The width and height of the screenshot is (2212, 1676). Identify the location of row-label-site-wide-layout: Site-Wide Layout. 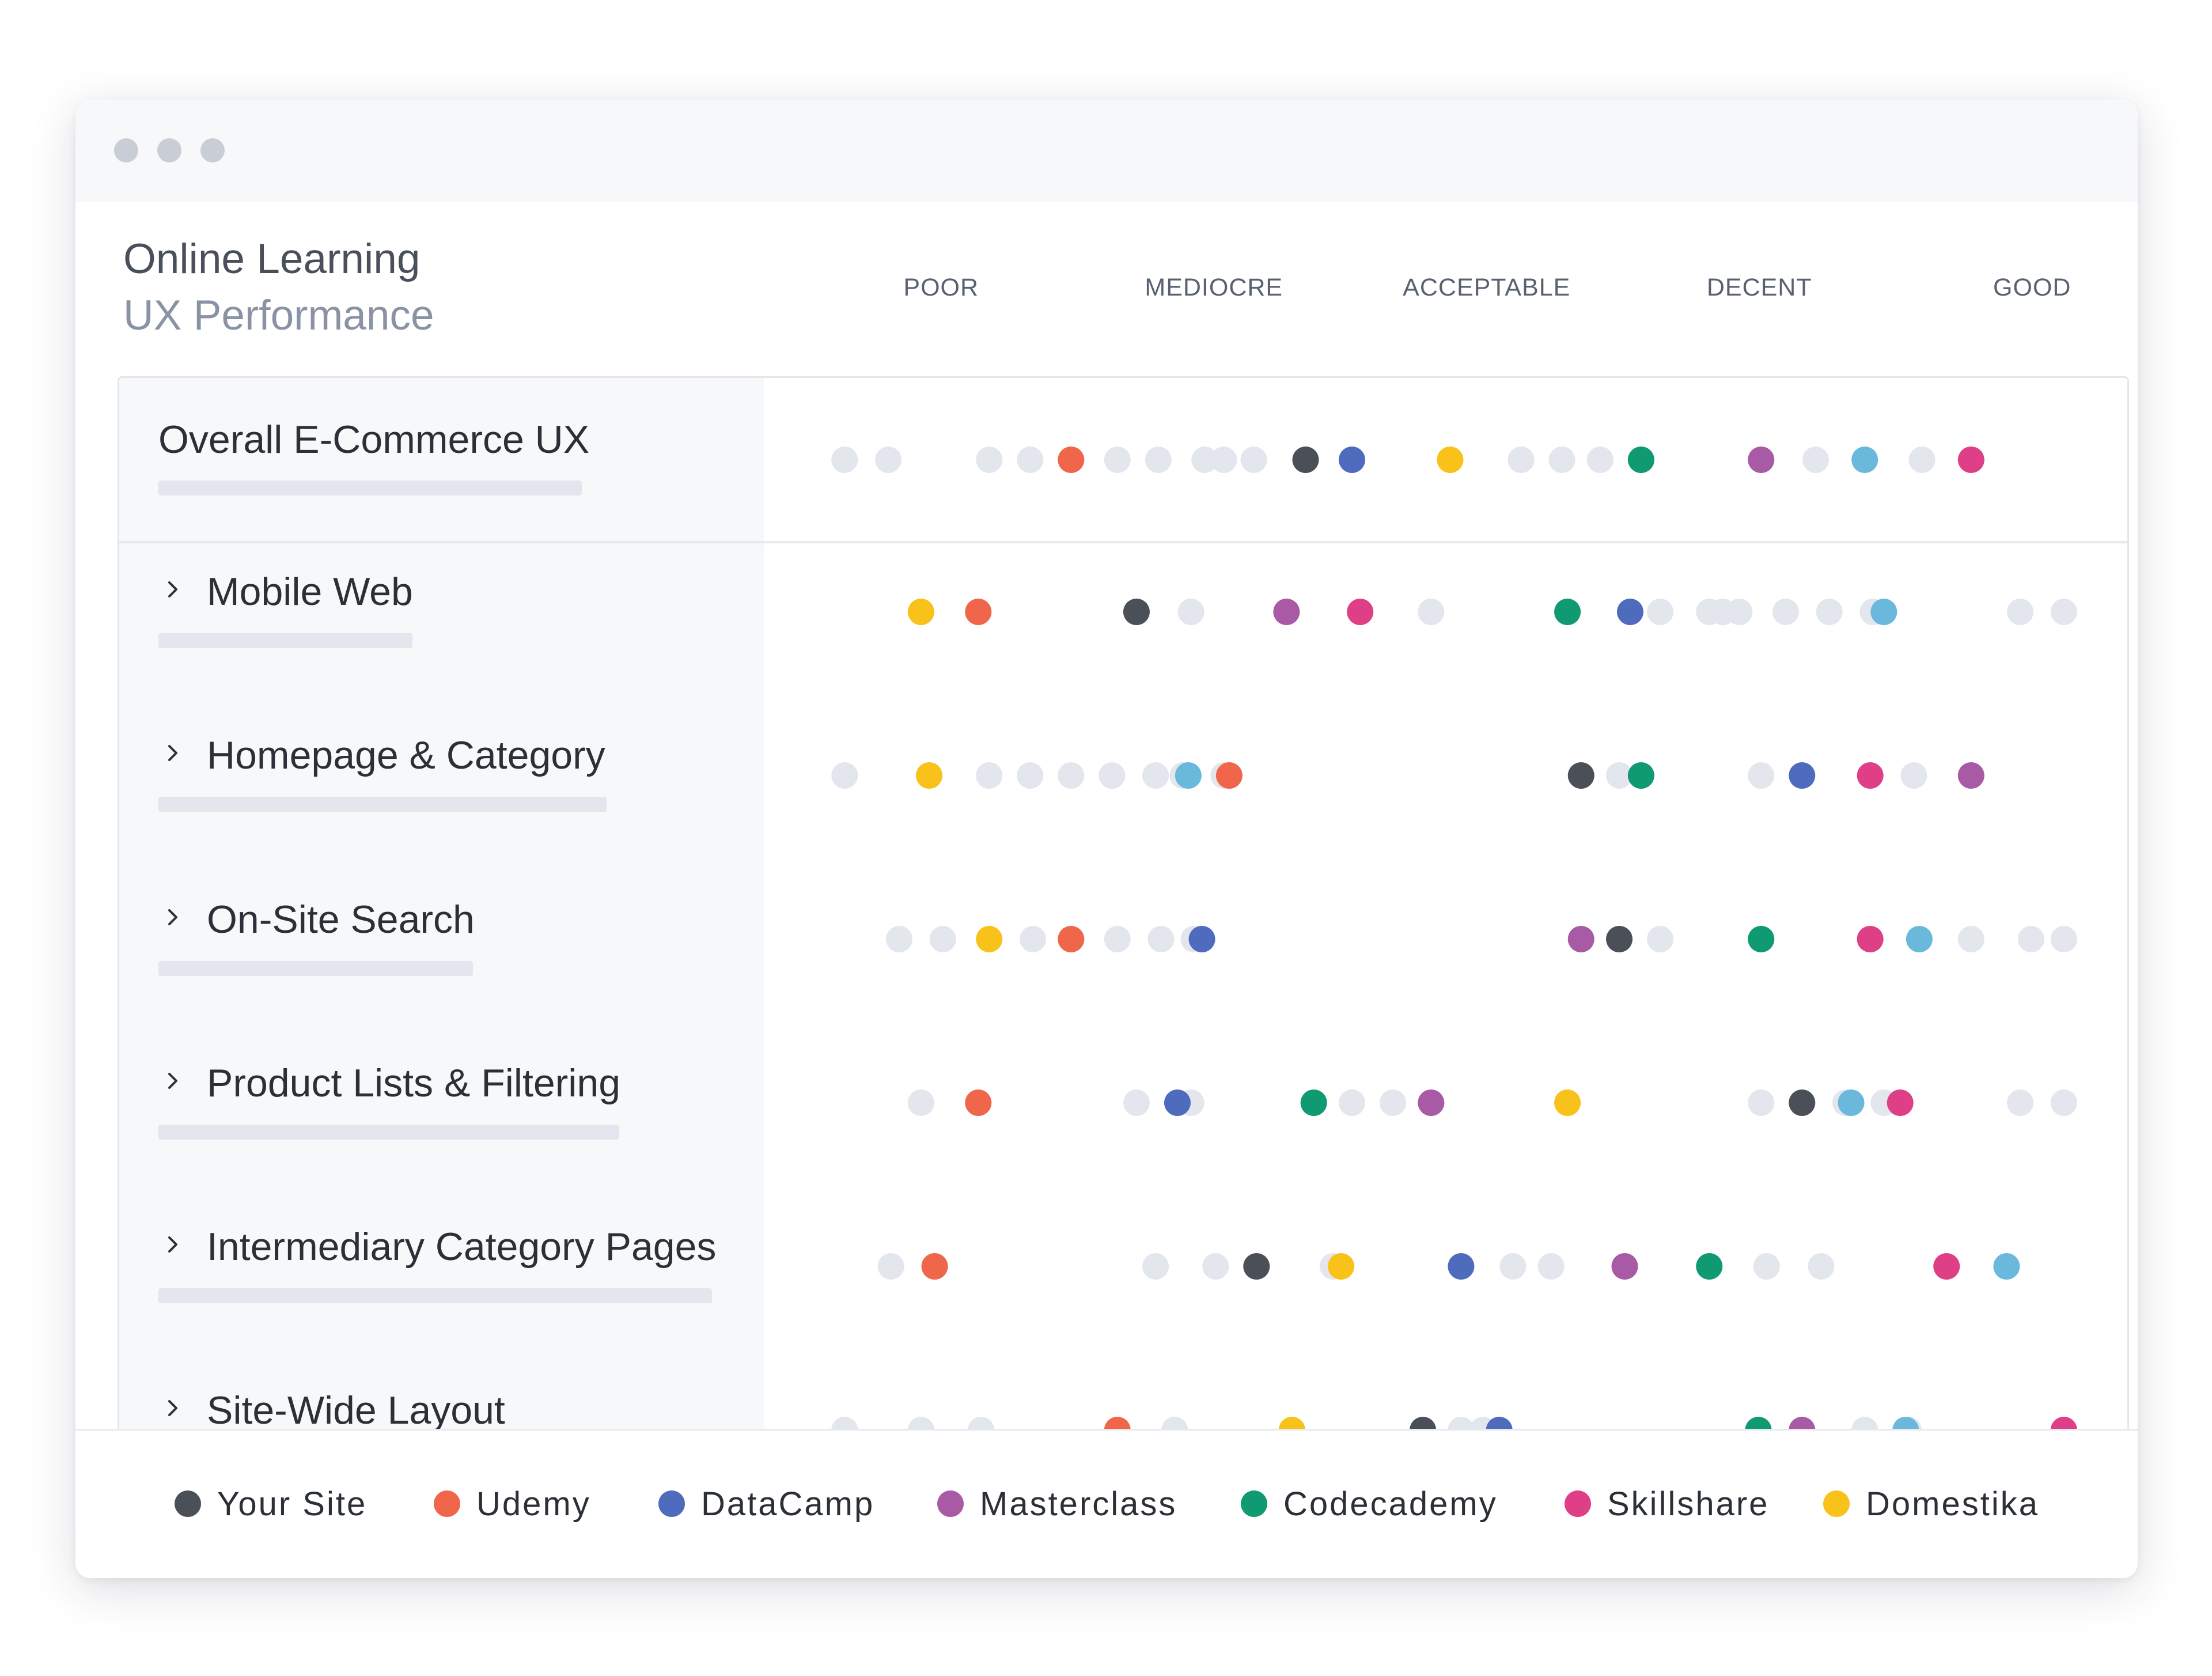
(356, 1410).